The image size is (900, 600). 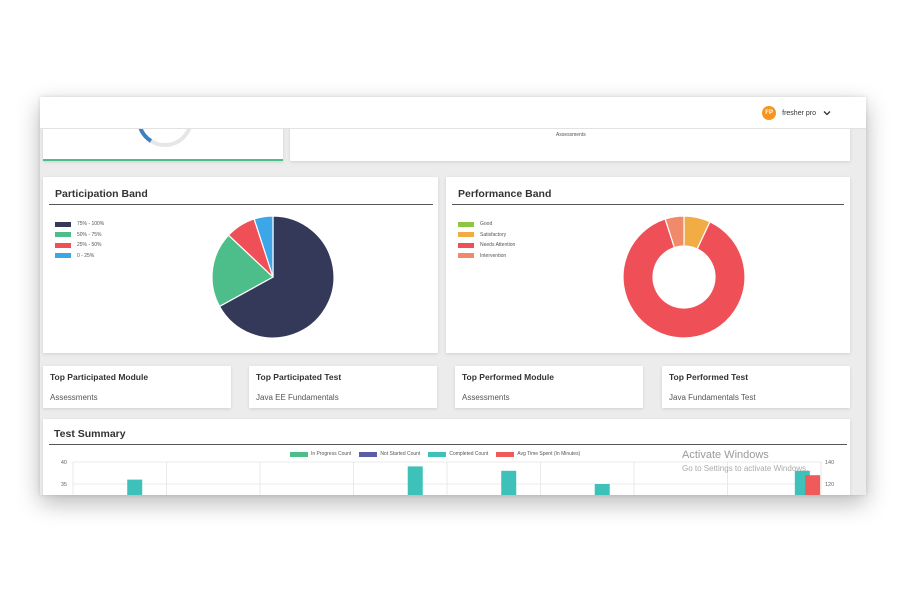 What do you see at coordinates (74, 256) in the screenshot?
I see `legend-item: 0 - 25%` at bounding box center [74, 256].